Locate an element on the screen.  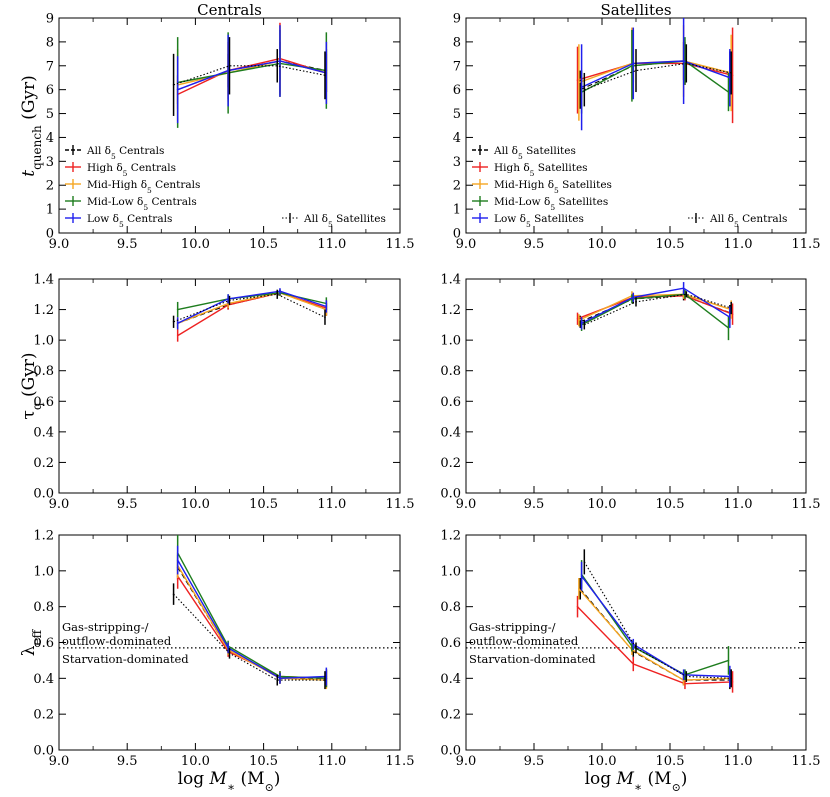
y-tick-label: 2 is located at coordinates (457, 186).